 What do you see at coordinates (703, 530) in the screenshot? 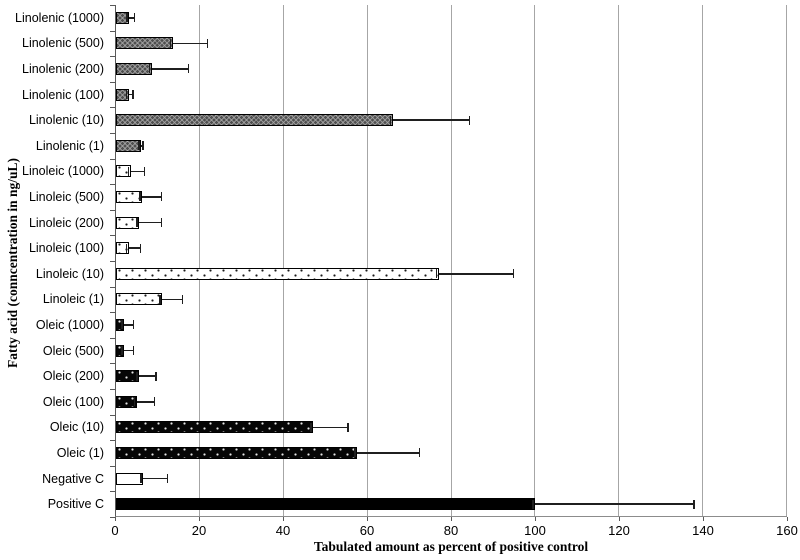
I see `x-tick-label: 140` at bounding box center [703, 530].